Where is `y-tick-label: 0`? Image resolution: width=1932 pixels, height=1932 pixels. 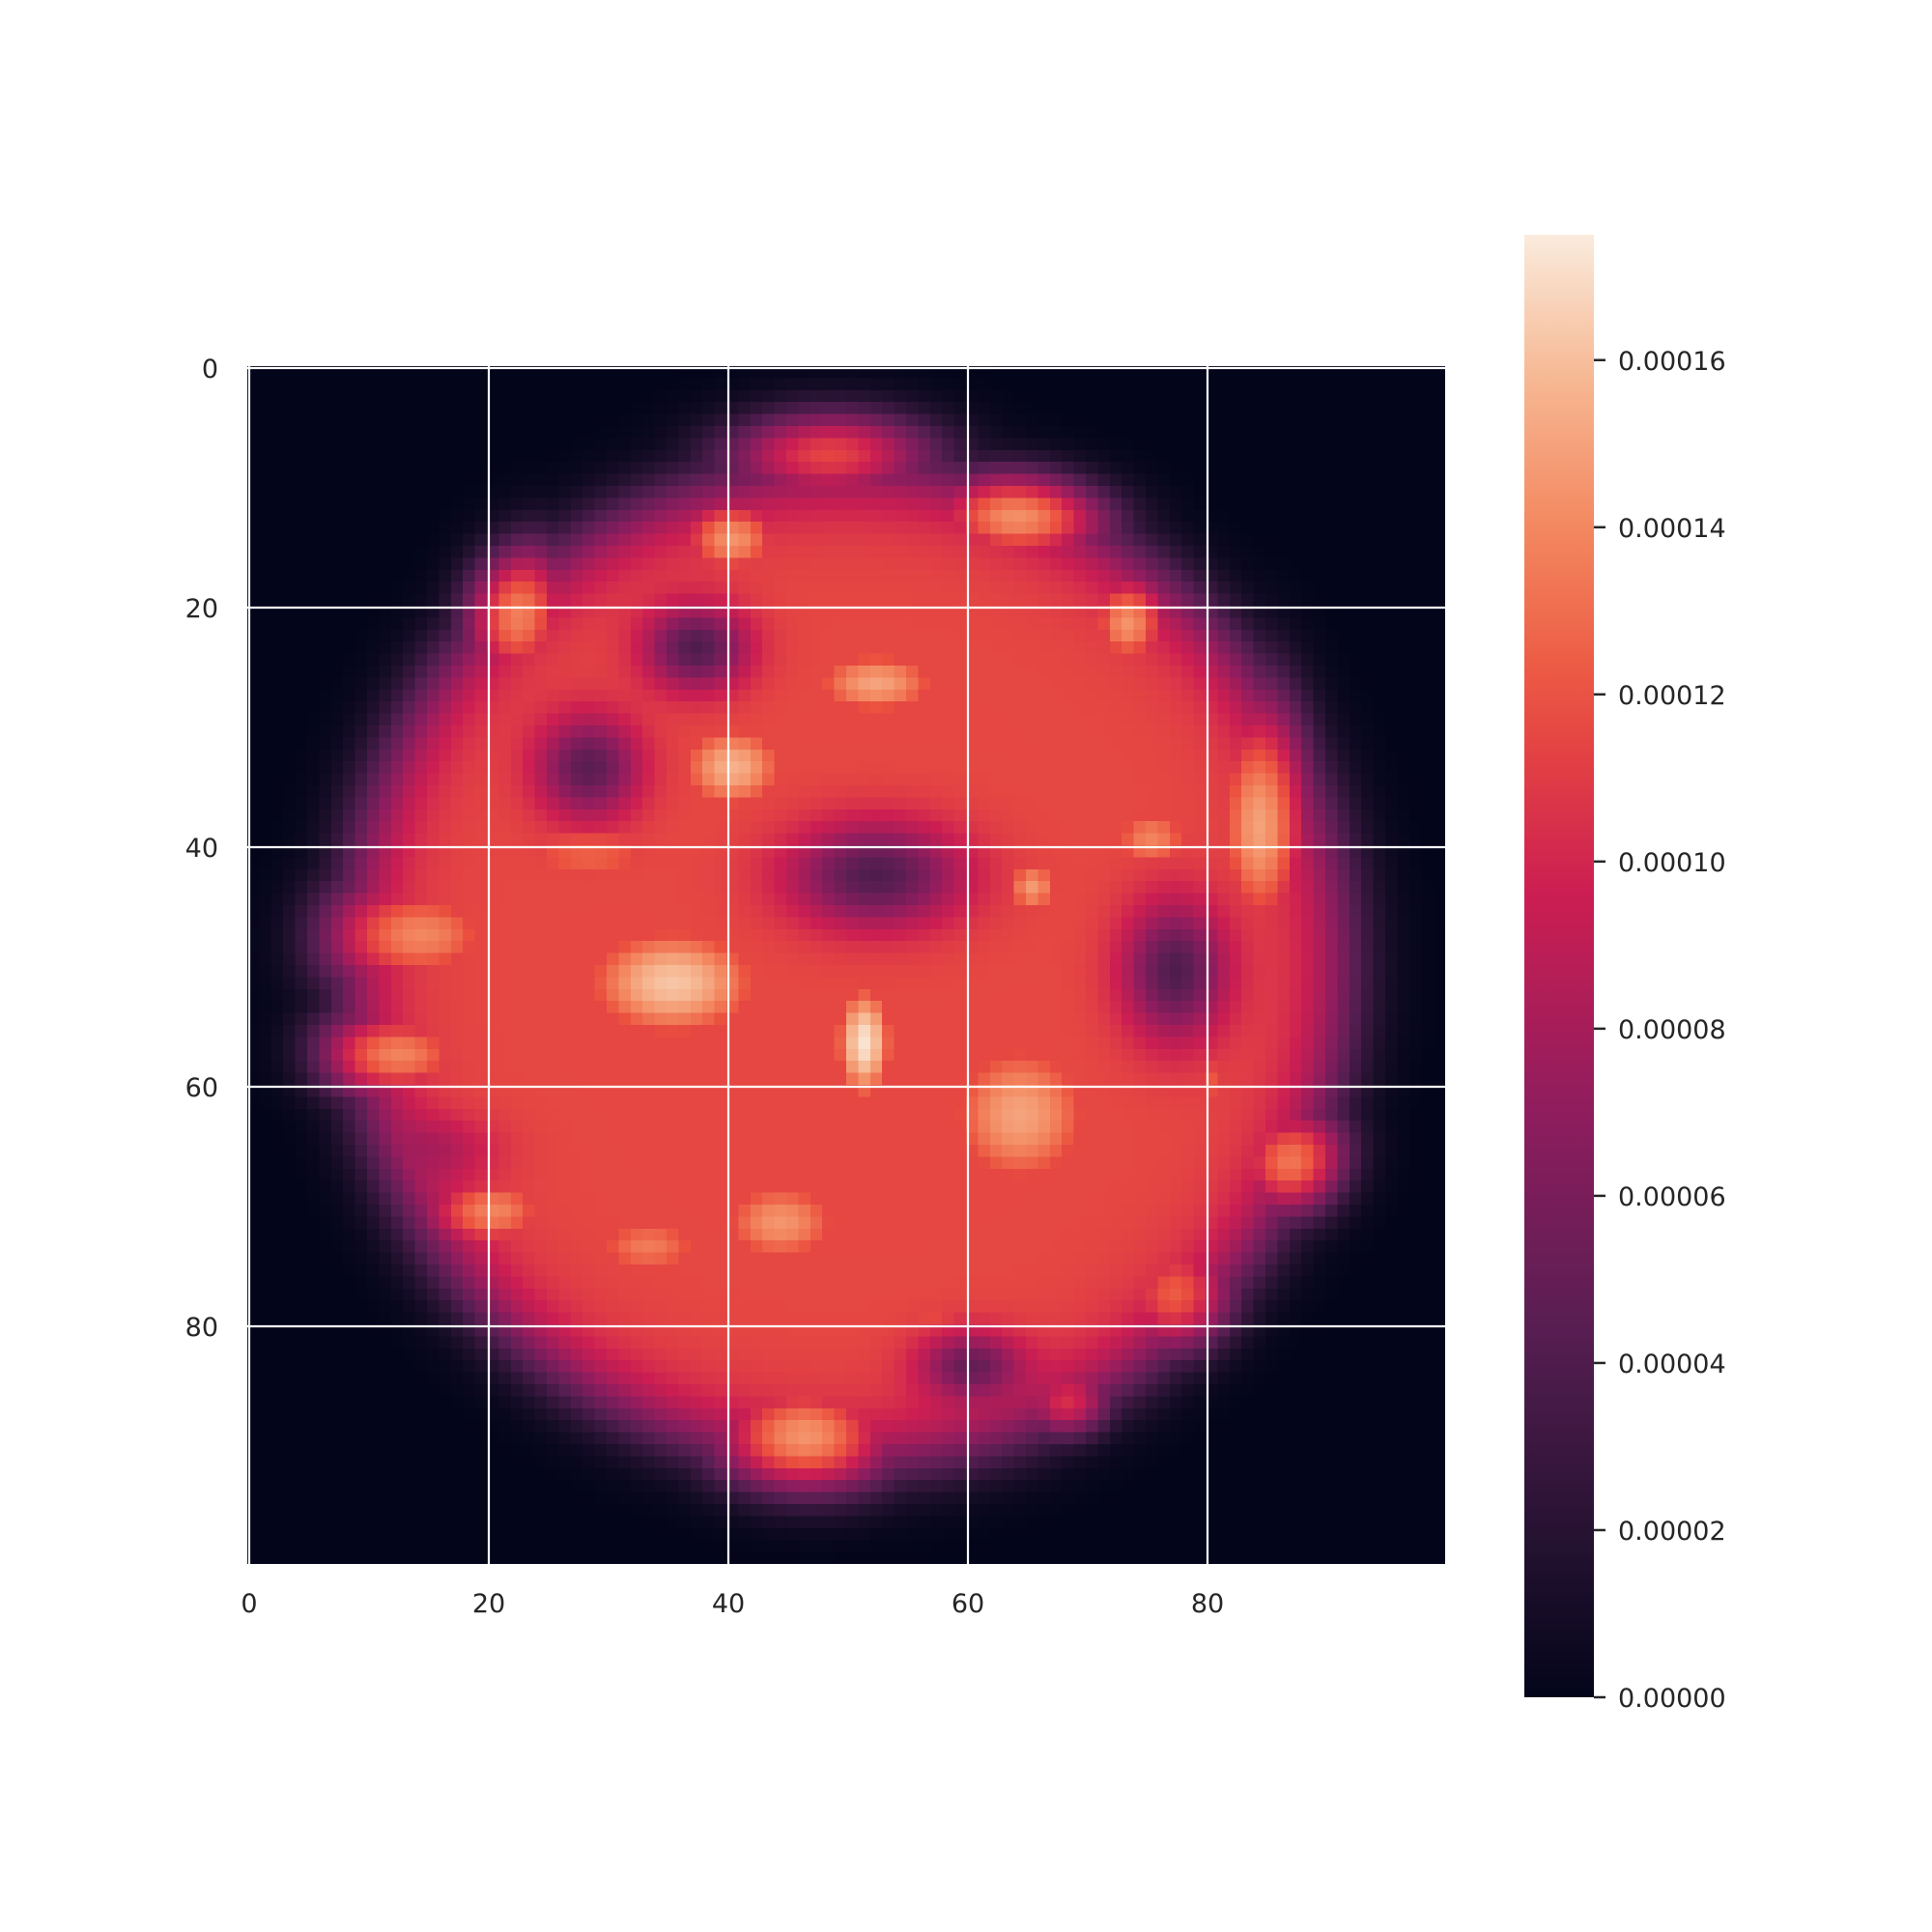 y-tick-label: 0 is located at coordinates (210, 369).